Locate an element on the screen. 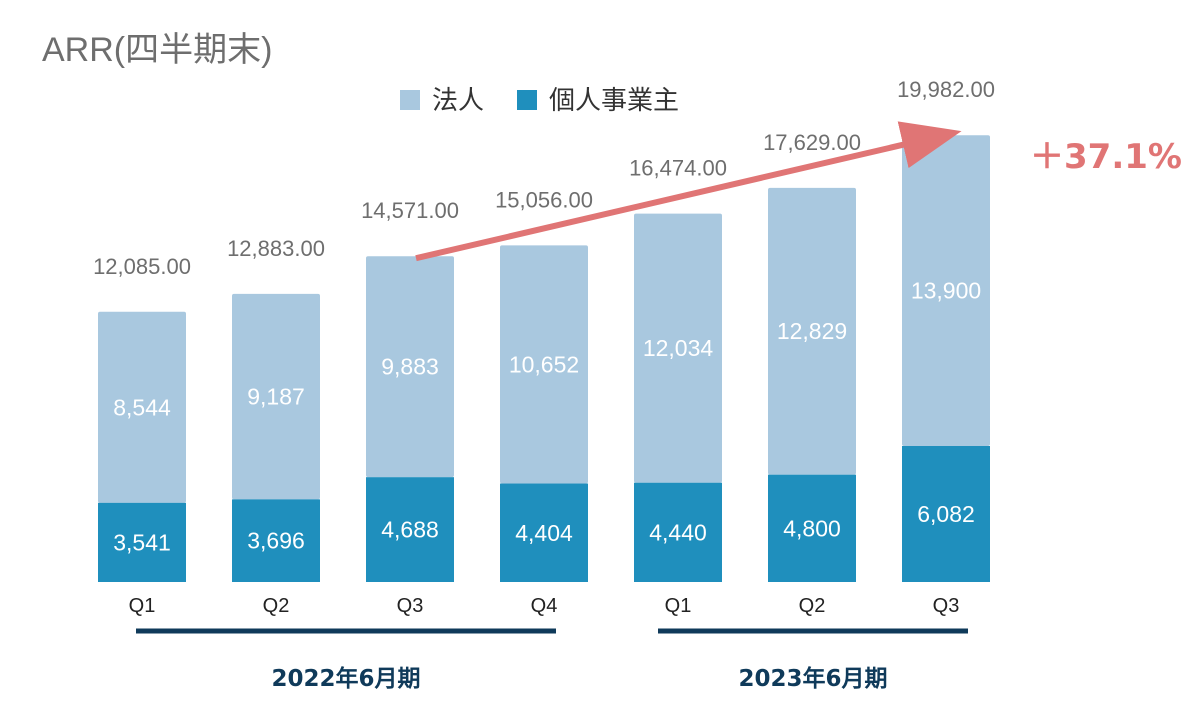 The width and height of the screenshot is (1200, 713). label-personal-1: 3,541 is located at coordinates (142, 542).